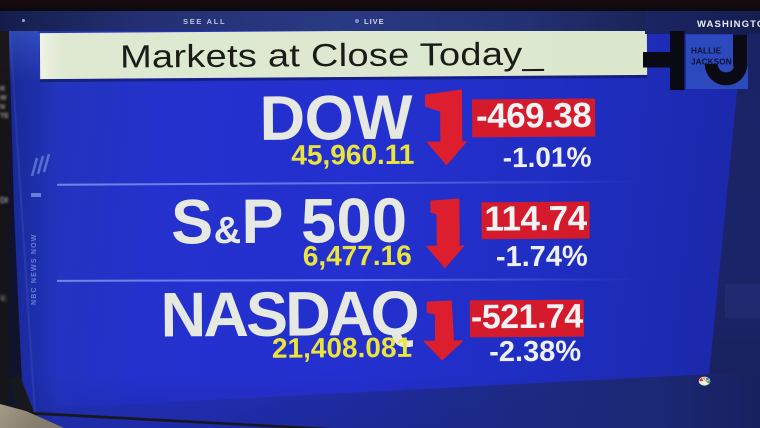 This screenshot has height=428, width=760. Describe the element at coordinates (711, 62) in the screenshot. I see `svg-text: JACKSON` at that location.